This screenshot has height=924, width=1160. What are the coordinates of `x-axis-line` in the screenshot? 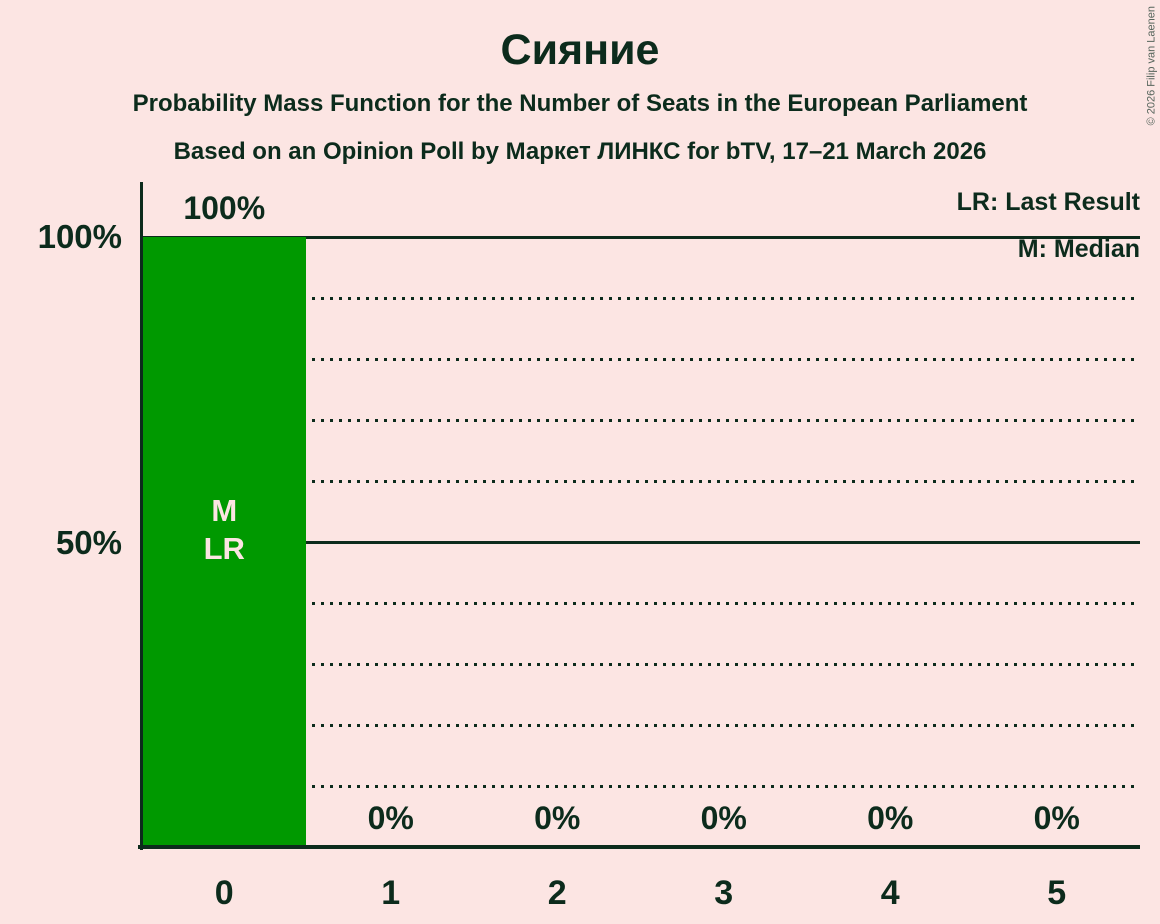 It's located at (639, 847).